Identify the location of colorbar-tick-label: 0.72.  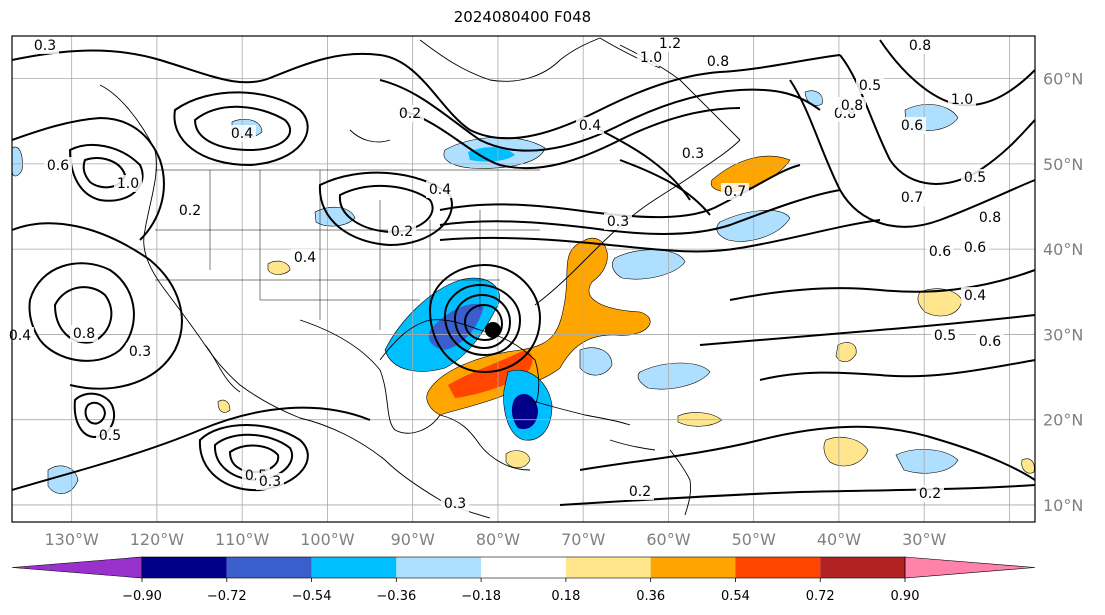
(820, 596).